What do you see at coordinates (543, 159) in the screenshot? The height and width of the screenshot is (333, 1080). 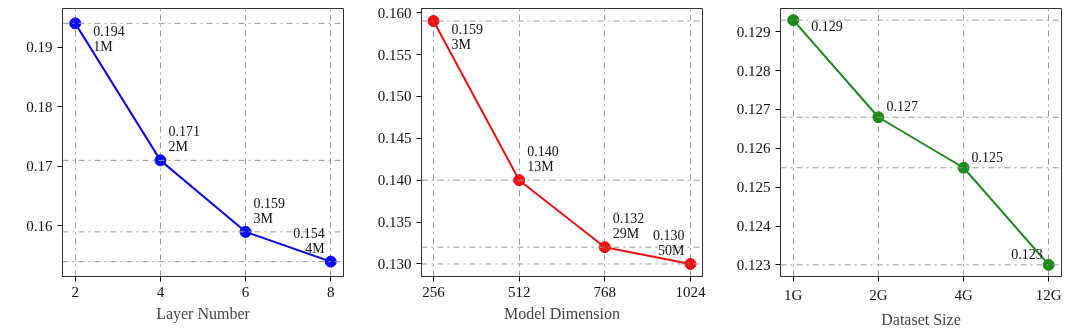 I see `data-label: 0.140 13M` at bounding box center [543, 159].